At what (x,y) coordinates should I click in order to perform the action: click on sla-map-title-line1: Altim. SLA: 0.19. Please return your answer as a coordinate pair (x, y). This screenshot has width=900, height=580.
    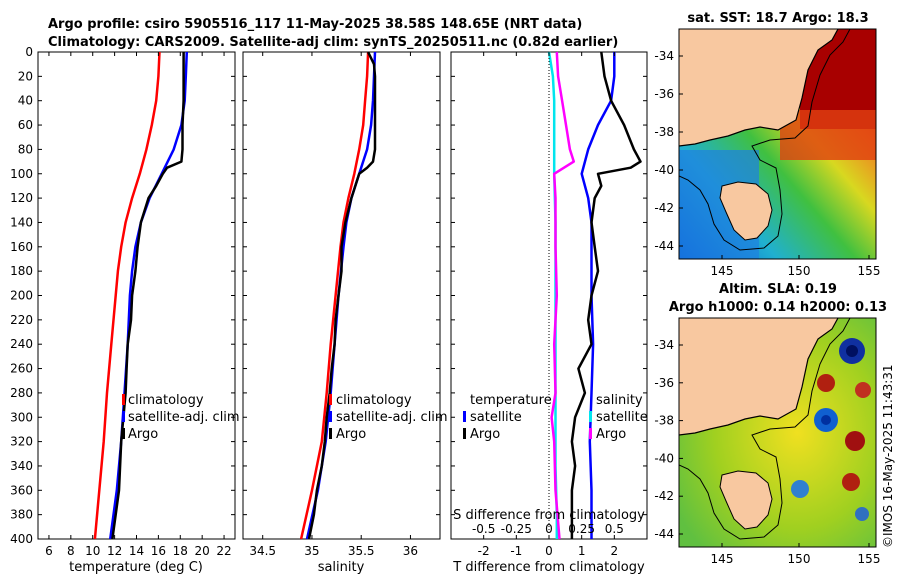
    Looking at the image, I should click on (778, 289).